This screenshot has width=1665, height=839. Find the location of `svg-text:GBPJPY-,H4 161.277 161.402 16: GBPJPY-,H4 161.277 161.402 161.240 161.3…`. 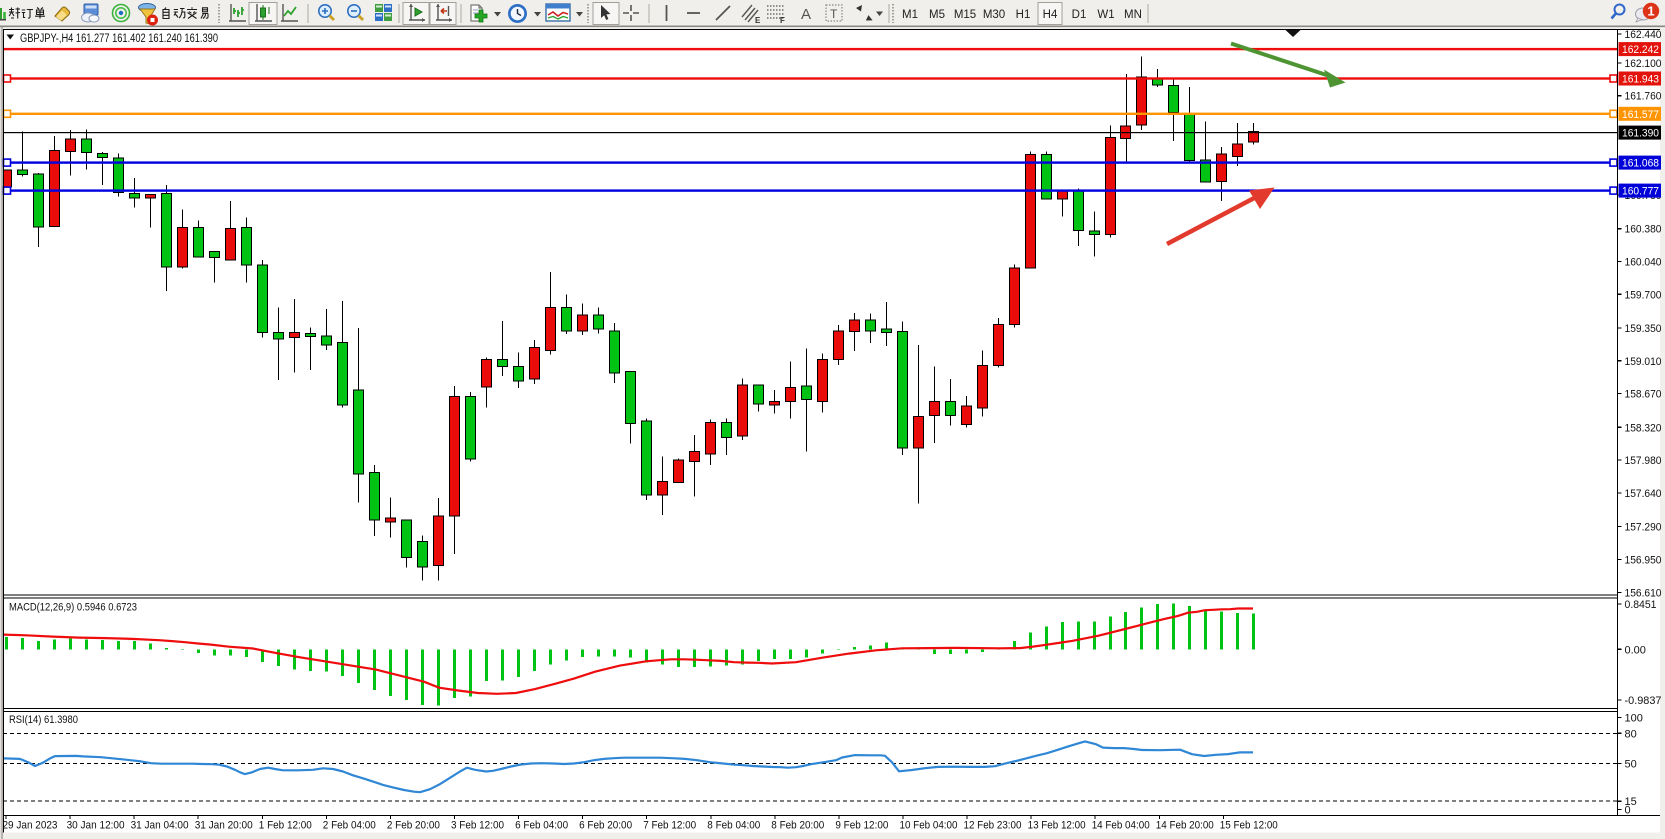

svg-text:GBPJPY-,H4 161.277 161.402 16: GBPJPY-,H4 161.277 161.402 161.240 161.3… is located at coordinates (119, 39).